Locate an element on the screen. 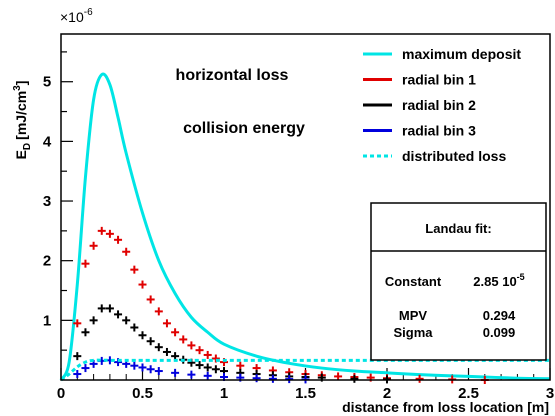 The width and height of the screenshot is (555, 416). fit-param-label: Sigma is located at coordinates (413, 332).